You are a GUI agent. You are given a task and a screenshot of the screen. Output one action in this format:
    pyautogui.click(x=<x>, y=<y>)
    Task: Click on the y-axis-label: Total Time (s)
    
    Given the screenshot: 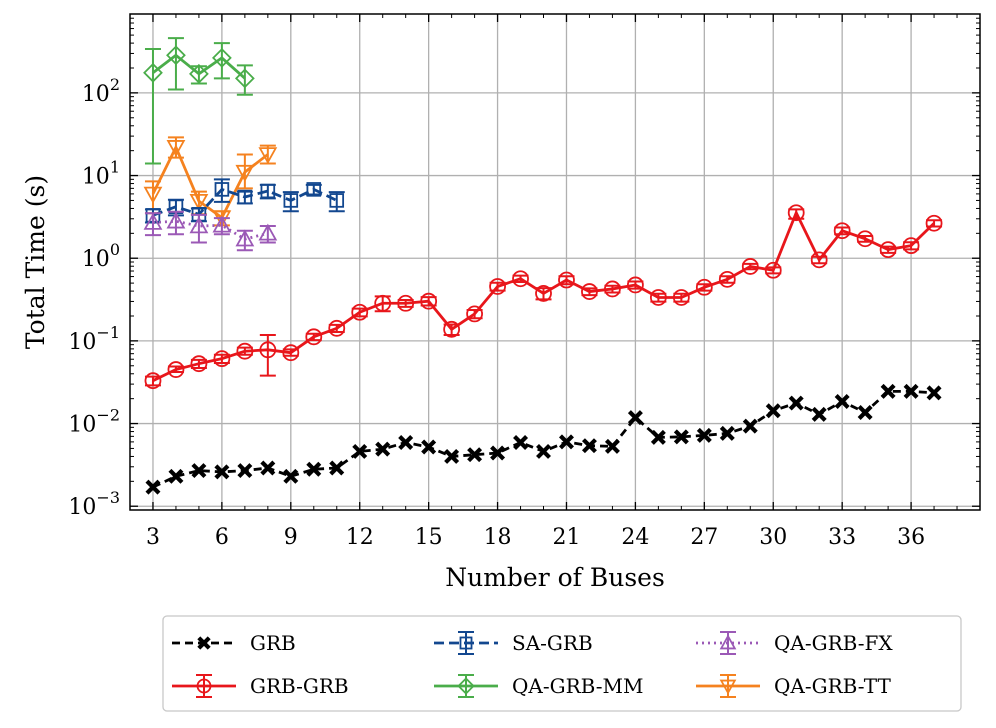 What is the action you would take?
    pyautogui.click(x=35, y=262)
    